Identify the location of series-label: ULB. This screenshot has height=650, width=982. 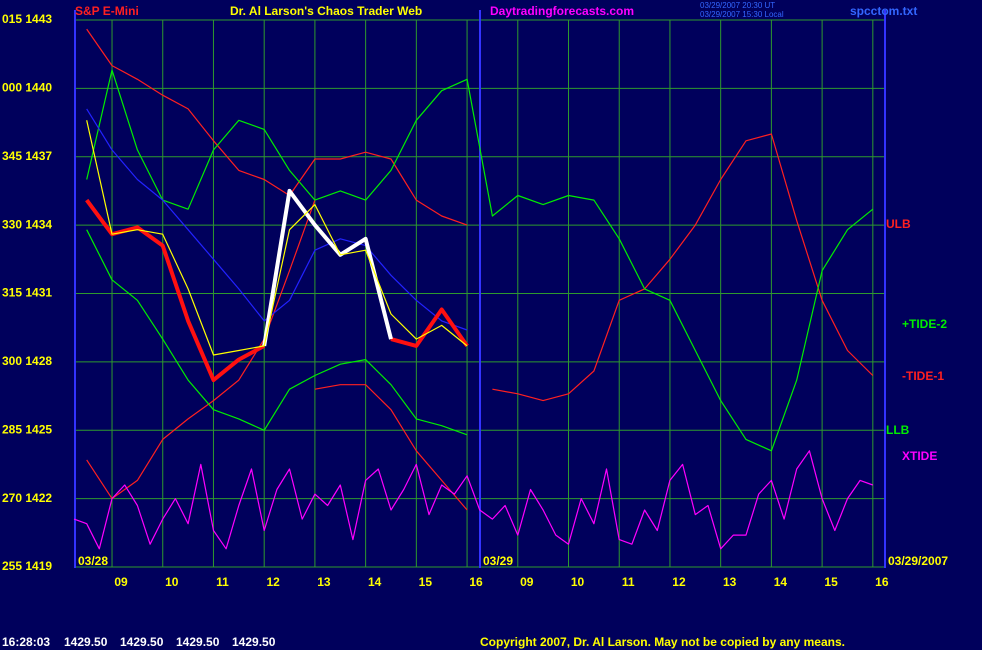
(898, 224).